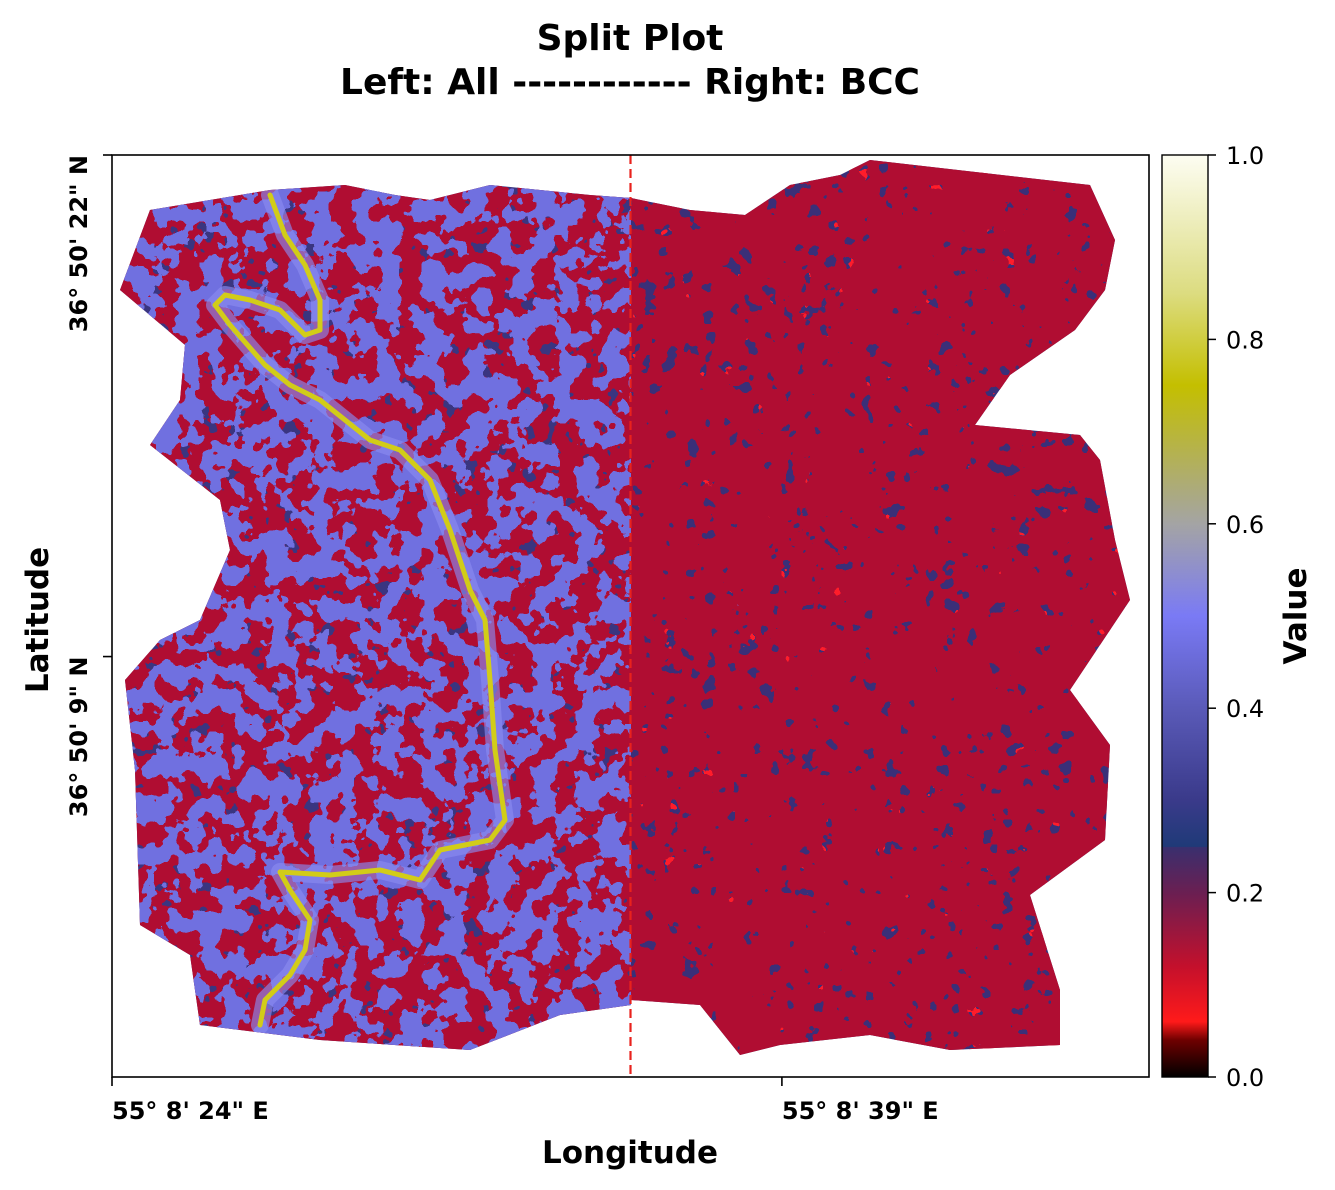  I want to click on x-axis-ticks: 55° 8' 24" E 55° 8' 39" E, so click(525, 1101).